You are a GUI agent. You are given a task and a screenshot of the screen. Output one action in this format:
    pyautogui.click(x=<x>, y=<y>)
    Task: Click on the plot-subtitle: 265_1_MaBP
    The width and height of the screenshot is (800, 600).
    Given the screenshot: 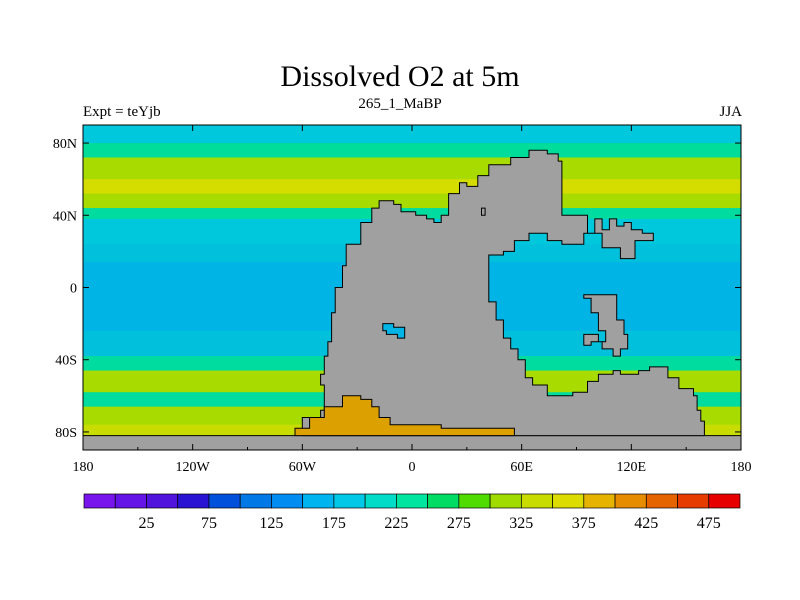 What is the action you would take?
    pyautogui.click(x=400, y=104)
    